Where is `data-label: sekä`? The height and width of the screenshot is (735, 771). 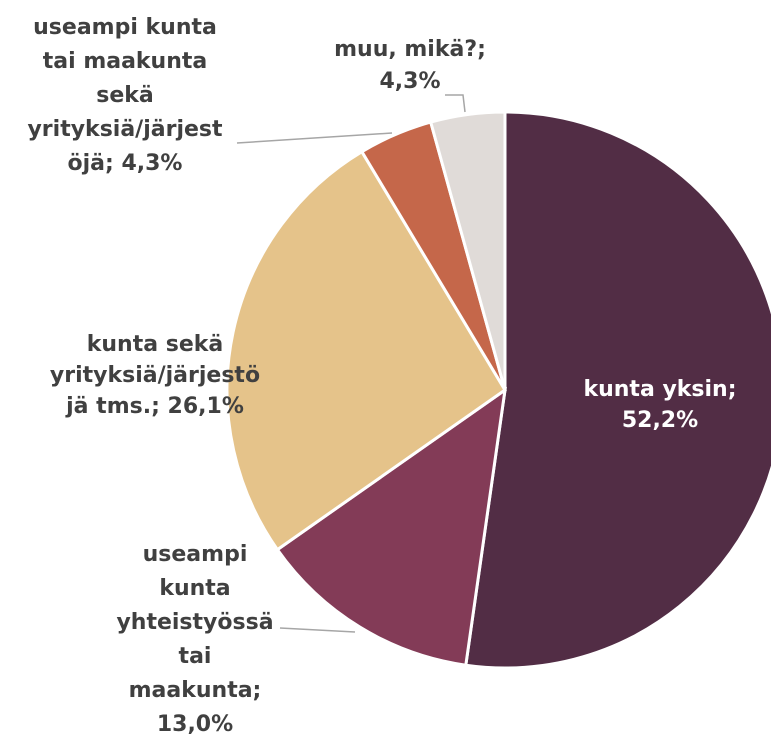
data-label: sekä is located at coordinates (125, 95).